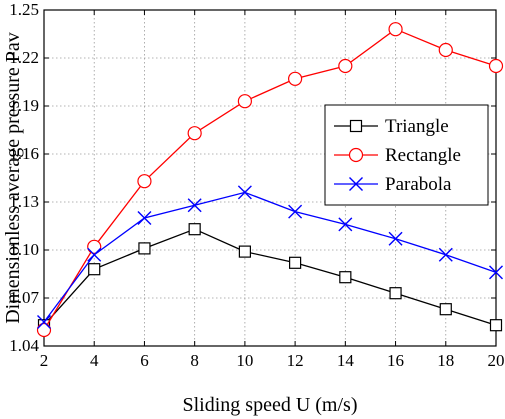 This screenshot has width=505, height=419. What do you see at coordinates (24, 57) in the screenshot?
I see `y-tick-label: 1.22` at bounding box center [24, 57].